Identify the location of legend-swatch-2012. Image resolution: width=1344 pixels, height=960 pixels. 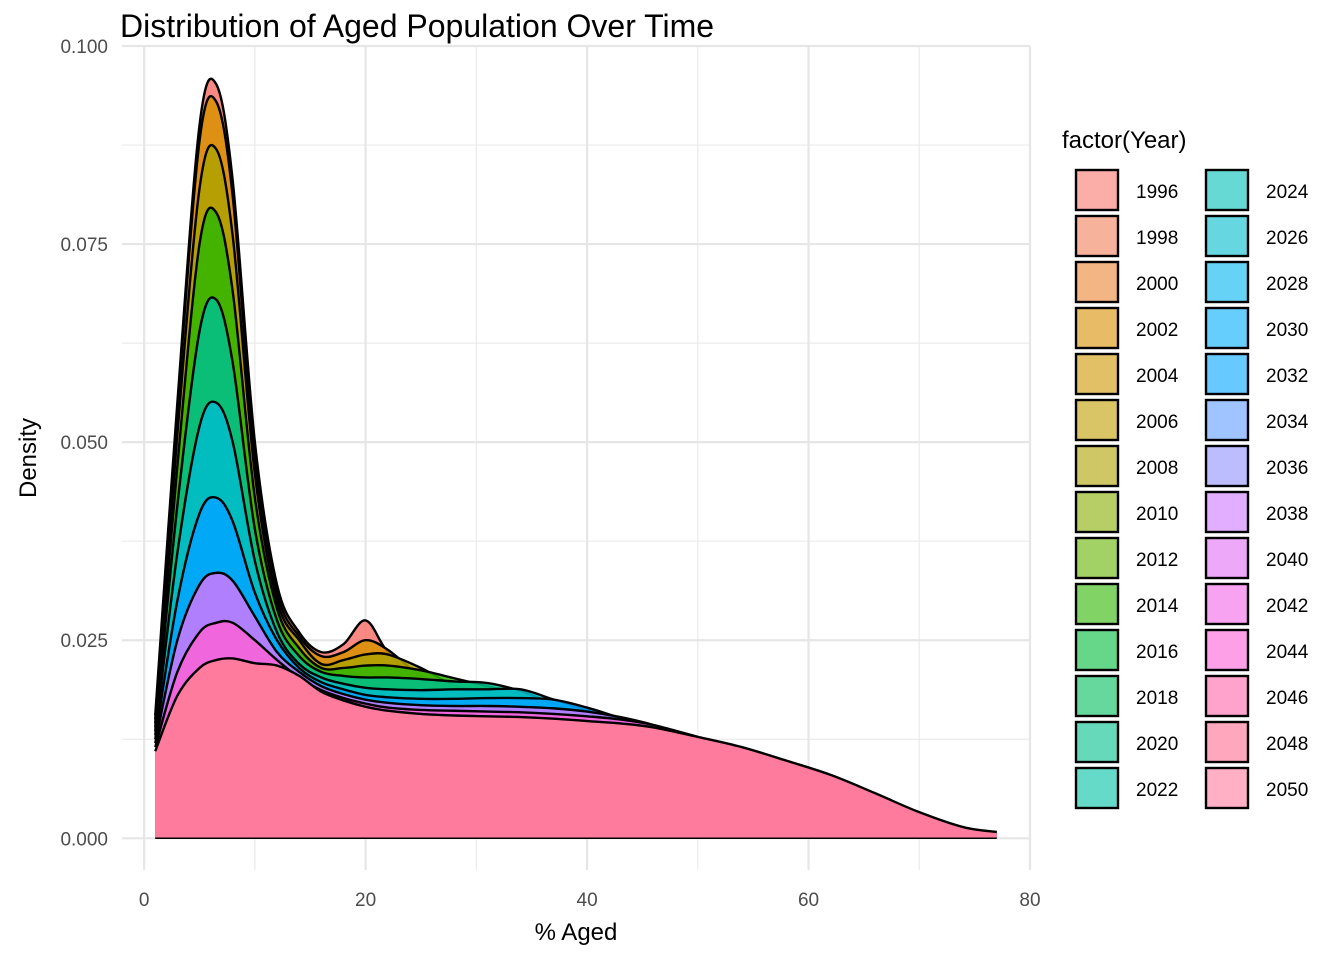
(1097, 558).